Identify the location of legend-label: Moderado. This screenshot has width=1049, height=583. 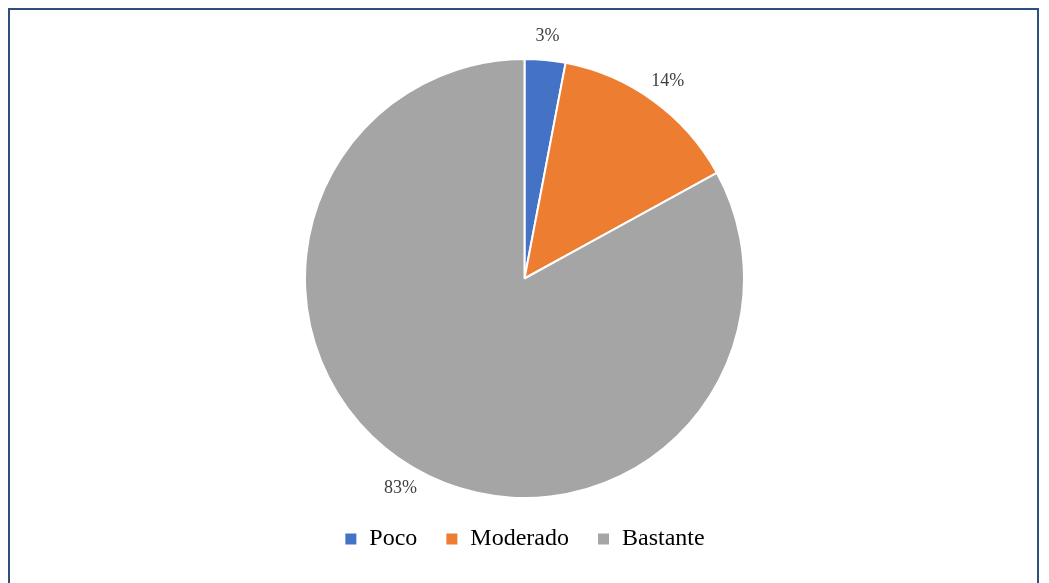
(519, 537).